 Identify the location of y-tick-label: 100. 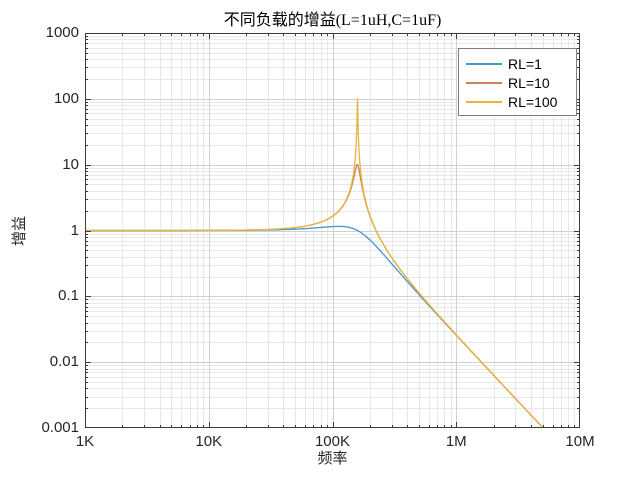
(66, 98).